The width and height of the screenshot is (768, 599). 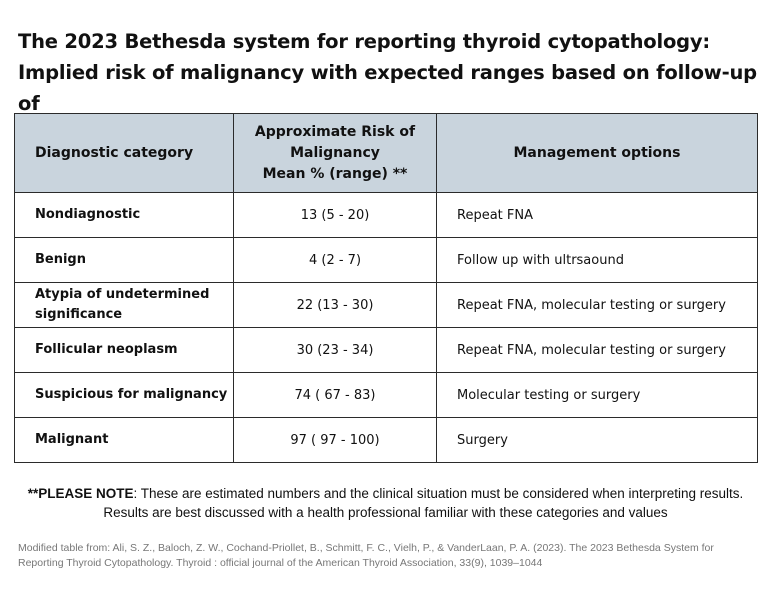 What do you see at coordinates (335, 395) in the screenshot?
I see `cell-risk: 74 ( 67 - 83)` at bounding box center [335, 395].